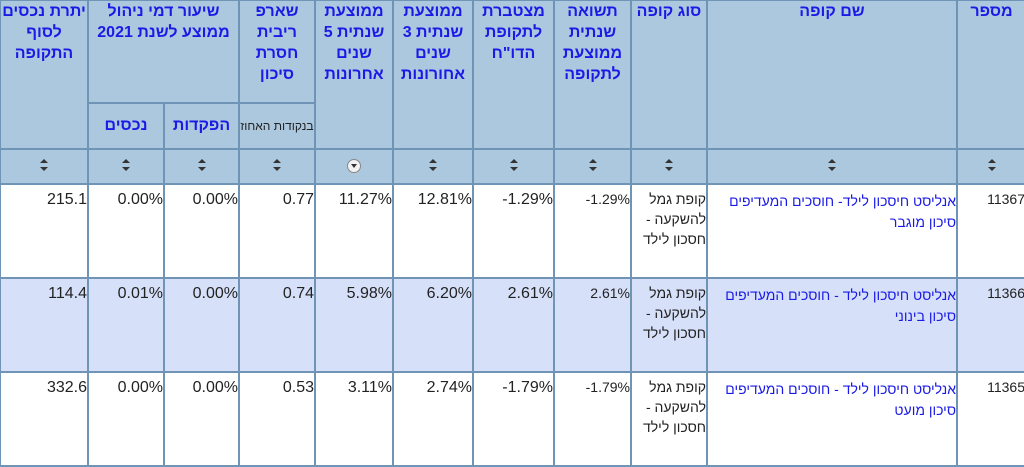  What do you see at coordinates (201, 126) in the screenshot?
I see `header-fees-deposits: הפקדות` at bounding box center [201, 126].